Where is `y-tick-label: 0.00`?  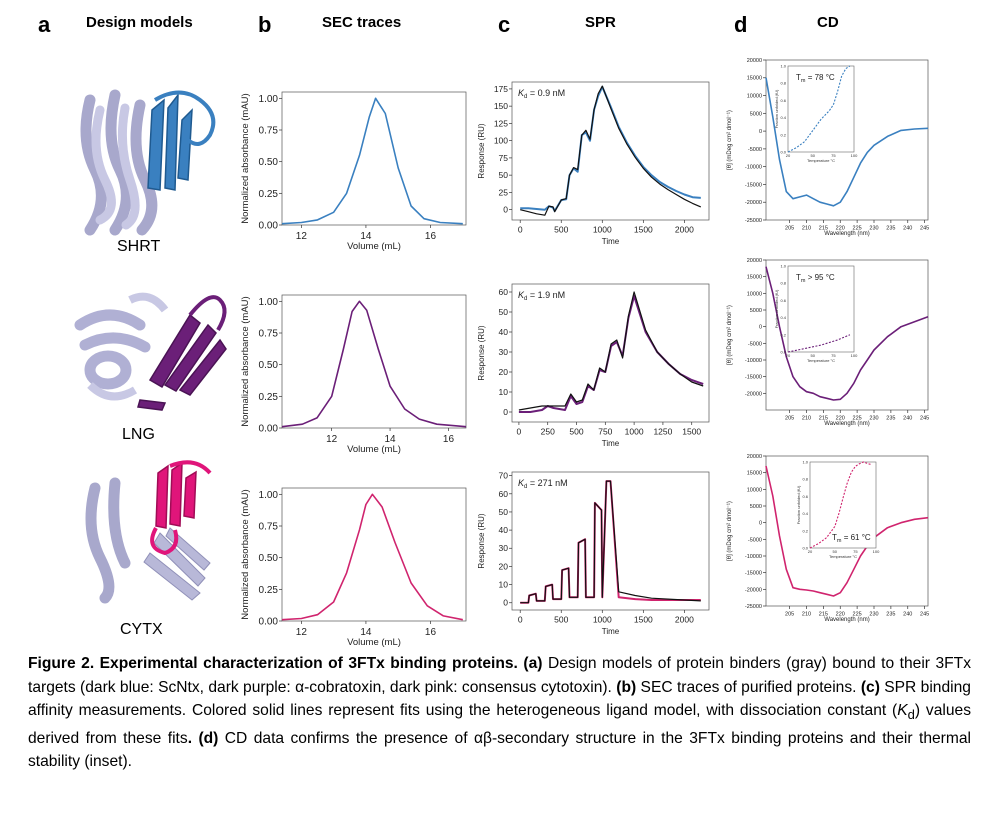
y-tick-label: 0.00 is located at coordinates (269, 622).